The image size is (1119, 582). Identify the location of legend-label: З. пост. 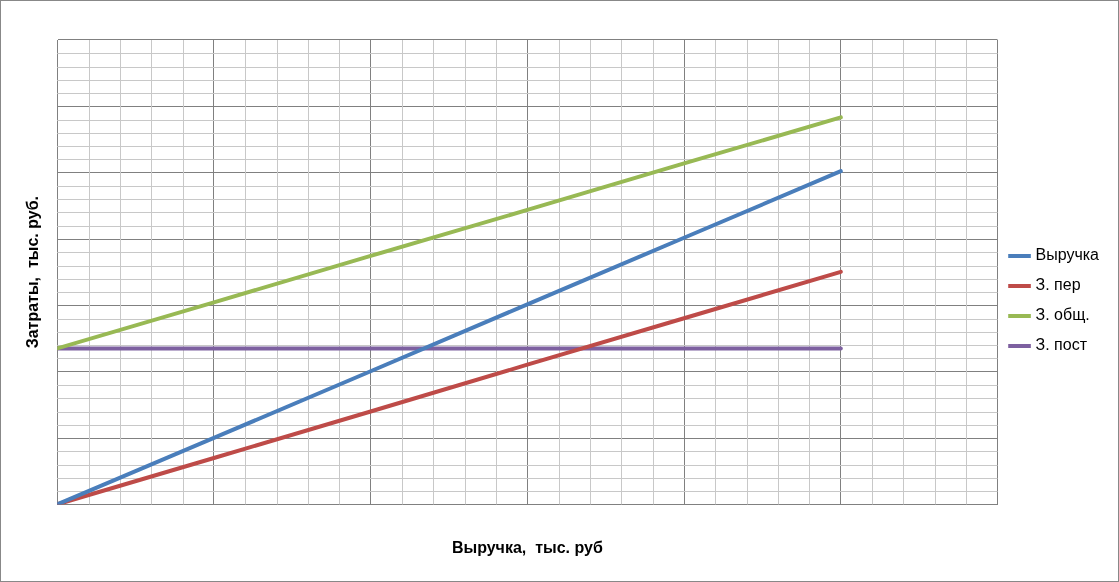
(1061, 345).